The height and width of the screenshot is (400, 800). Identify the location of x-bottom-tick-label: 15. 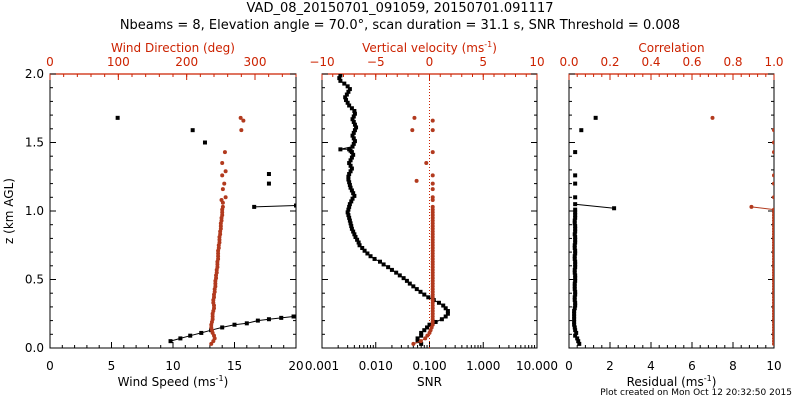
(234, 366).